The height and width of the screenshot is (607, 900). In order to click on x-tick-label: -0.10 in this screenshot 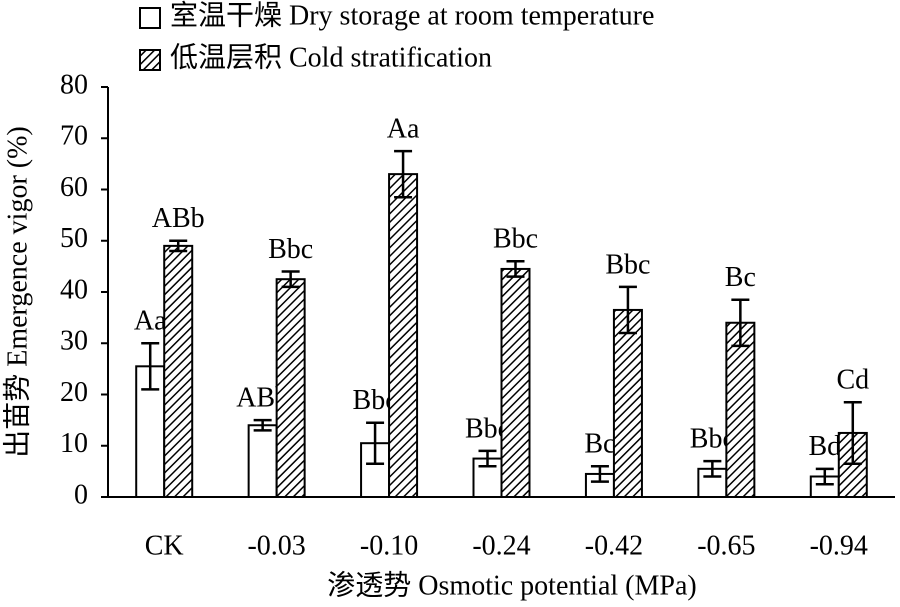, I will do `click(389, 545)`.